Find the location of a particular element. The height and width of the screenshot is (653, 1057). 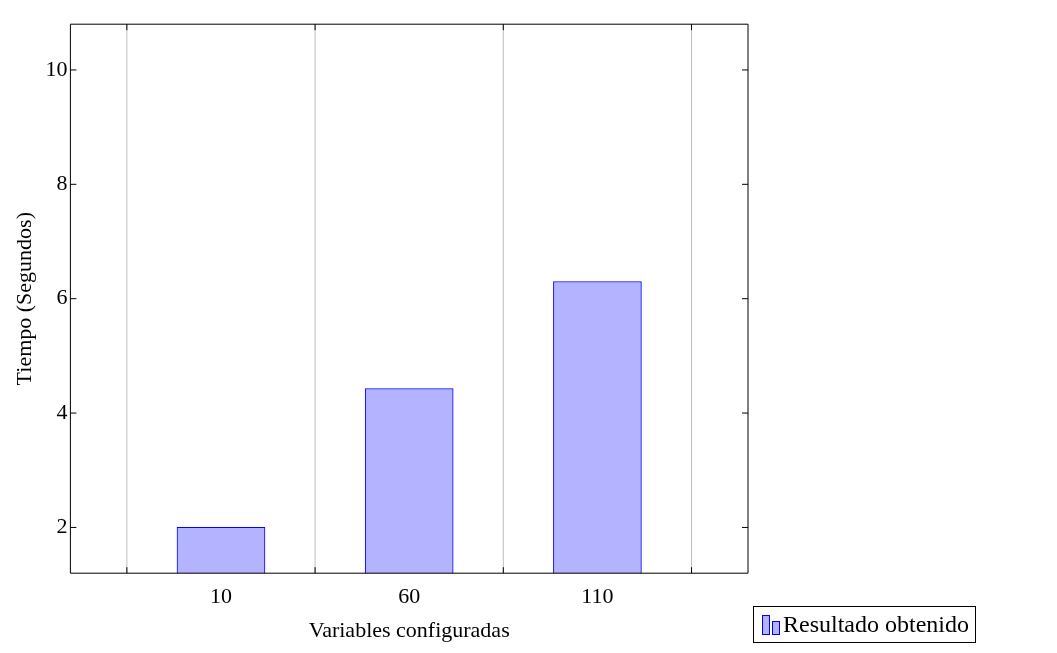

x-tick-label: 10 is located at coordinates (220, 596).